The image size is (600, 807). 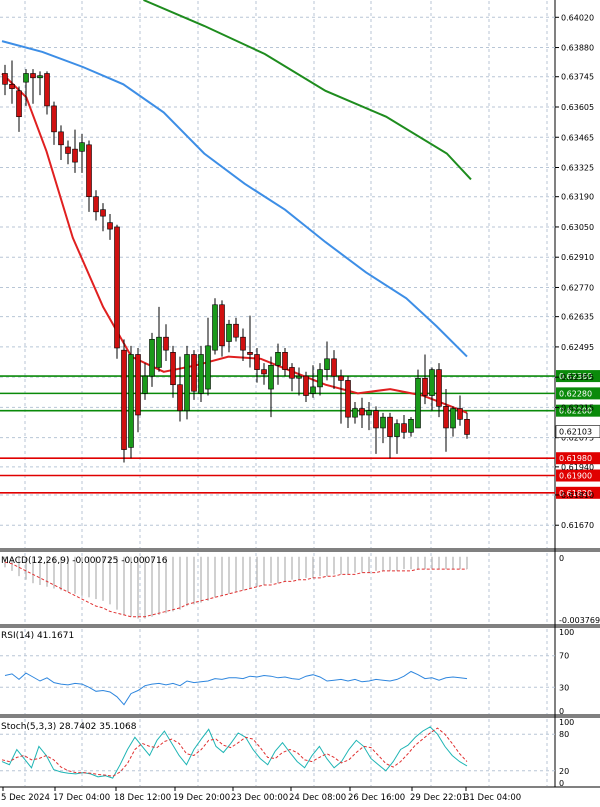 I want to click on price-tick-label: 0.63745, so click(x=577, y=77).